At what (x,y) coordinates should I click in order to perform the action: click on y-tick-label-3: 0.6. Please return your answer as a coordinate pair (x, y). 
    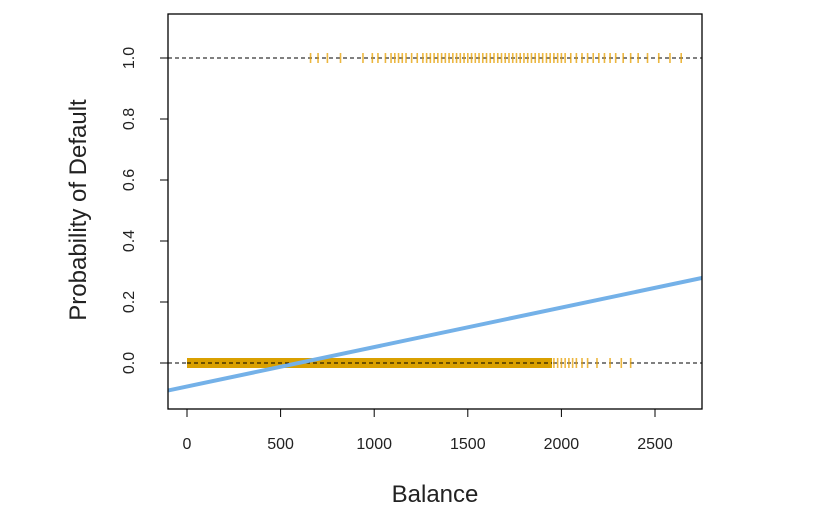
    Looking at the image, I should click on (129, 180).